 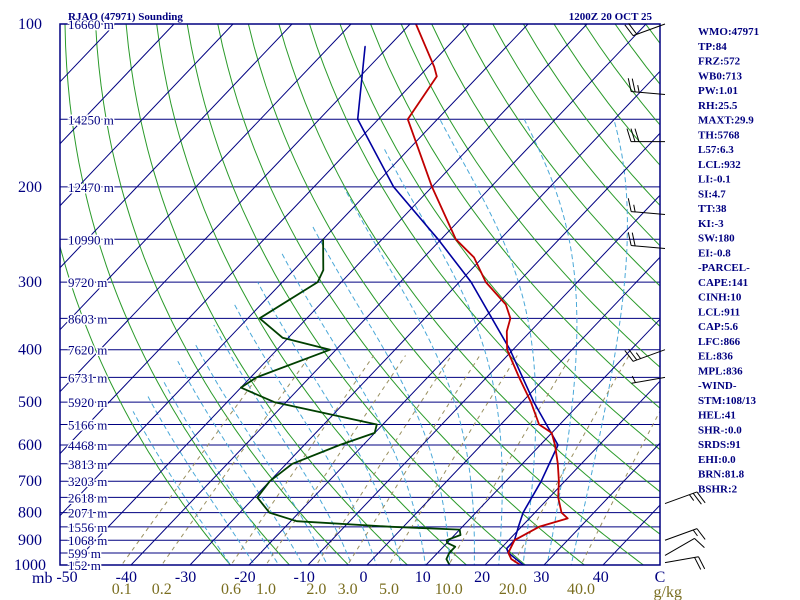 I want to click on temperature-tick-label: 40, so click(x=601, y=577).